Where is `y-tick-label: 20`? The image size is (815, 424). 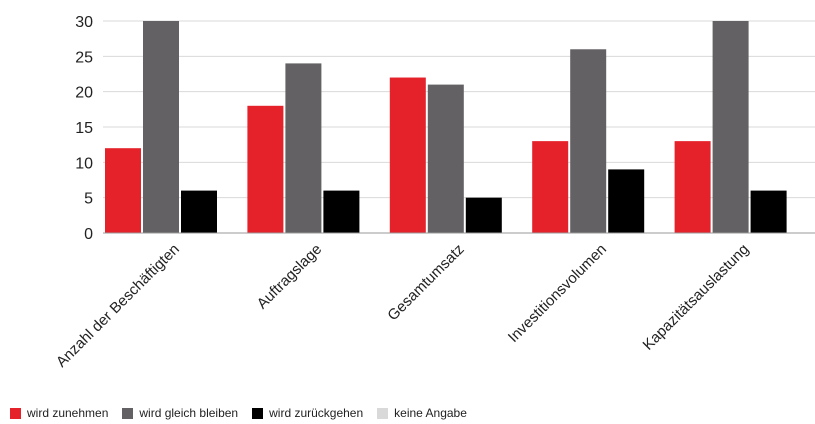
y-tick-label: 20 is located at coordinates (84, 93).